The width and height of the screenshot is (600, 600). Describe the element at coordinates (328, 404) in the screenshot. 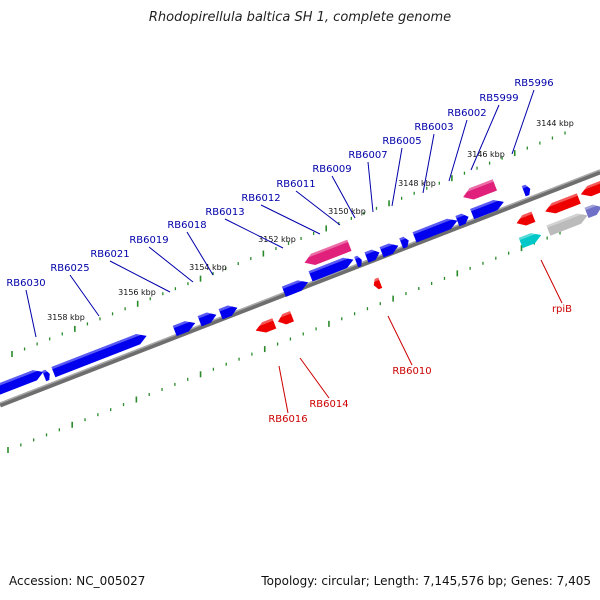

I see `label-rb6014: RB6014` at that location.